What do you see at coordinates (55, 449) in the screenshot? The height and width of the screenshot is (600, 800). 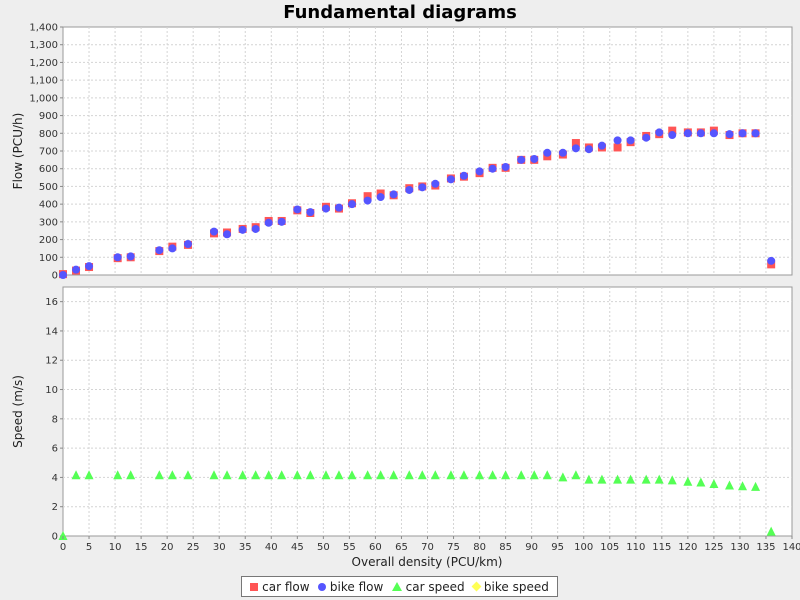 I see `y-tick-label: 6` at bounding box center [55, 449].